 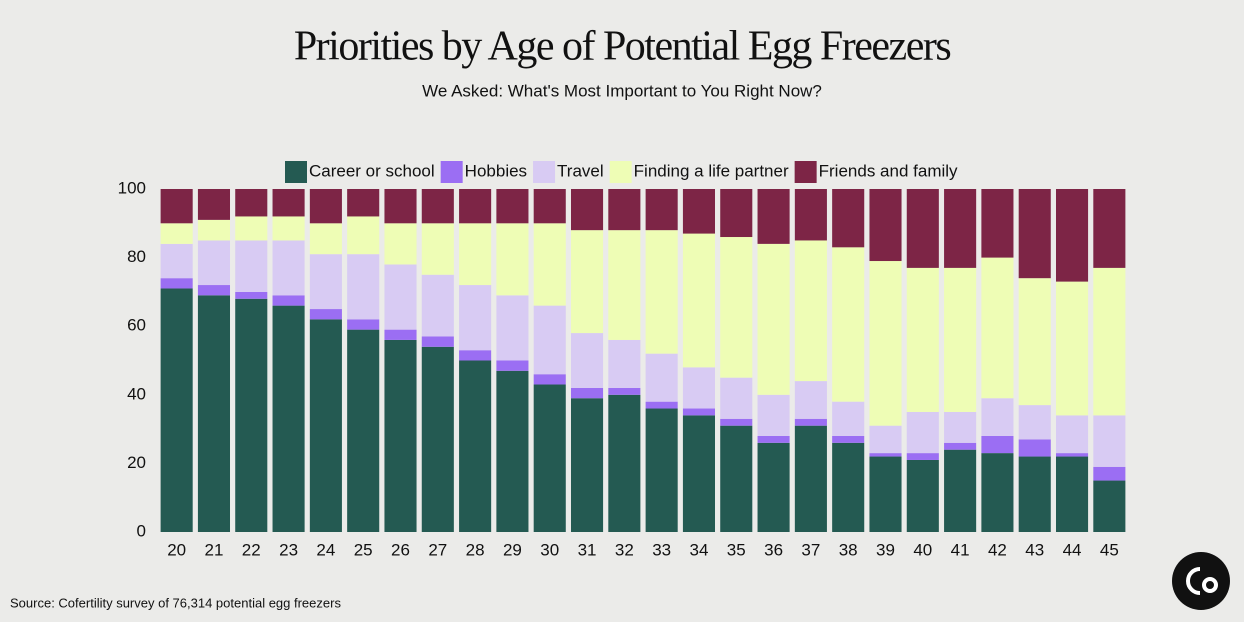 I want to click on legend-label: Friends and family, so click(x=888, y=170).